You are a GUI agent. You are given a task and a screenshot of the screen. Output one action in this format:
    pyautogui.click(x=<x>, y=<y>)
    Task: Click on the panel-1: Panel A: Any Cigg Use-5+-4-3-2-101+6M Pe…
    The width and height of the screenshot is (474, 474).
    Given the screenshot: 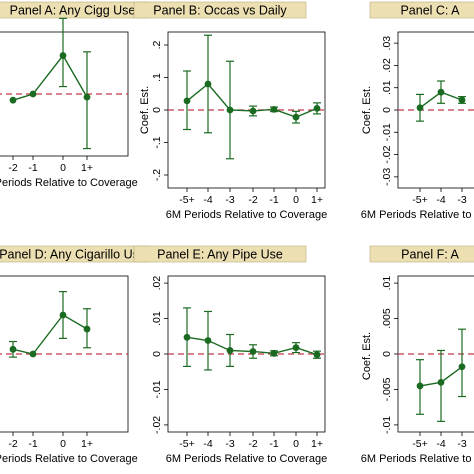 What is the action you would take?
    pyautogui.click(x=75, y=95)
    